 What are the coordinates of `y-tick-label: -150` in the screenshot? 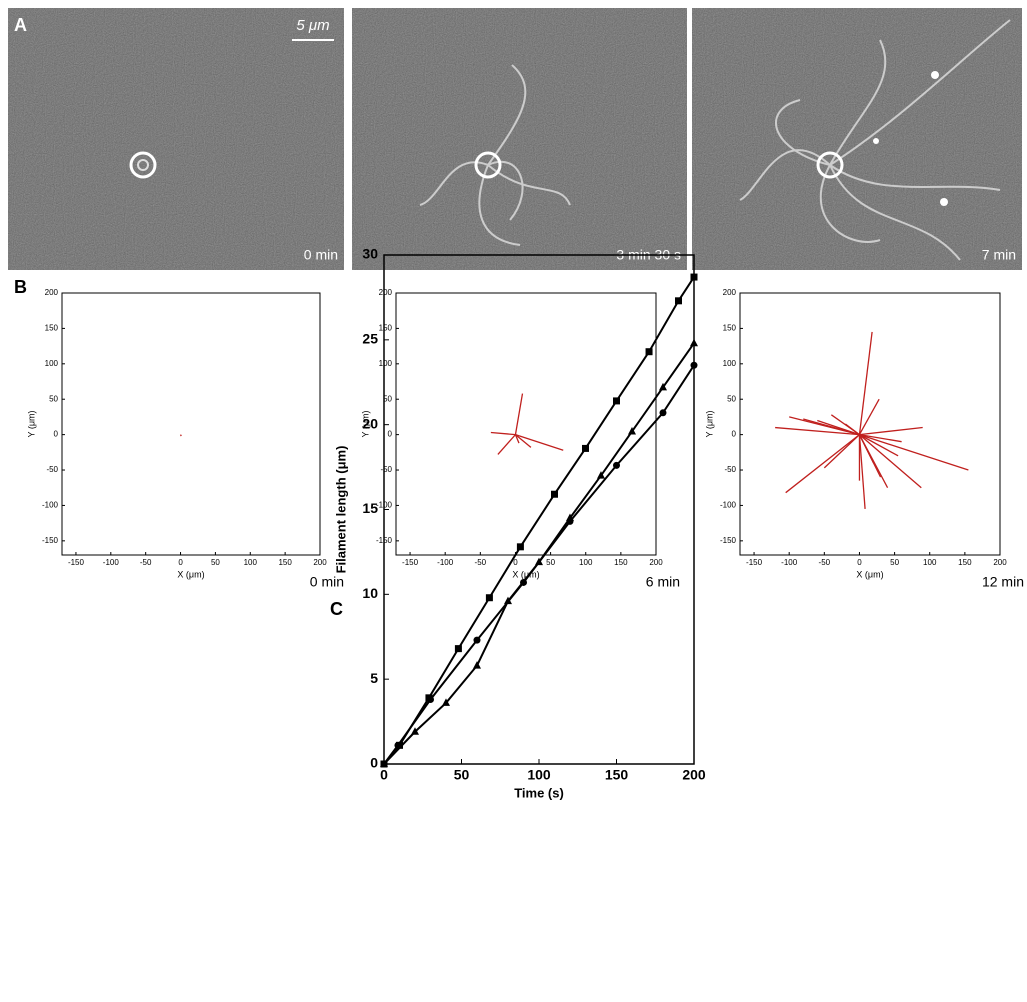 It's located at (50, 540).